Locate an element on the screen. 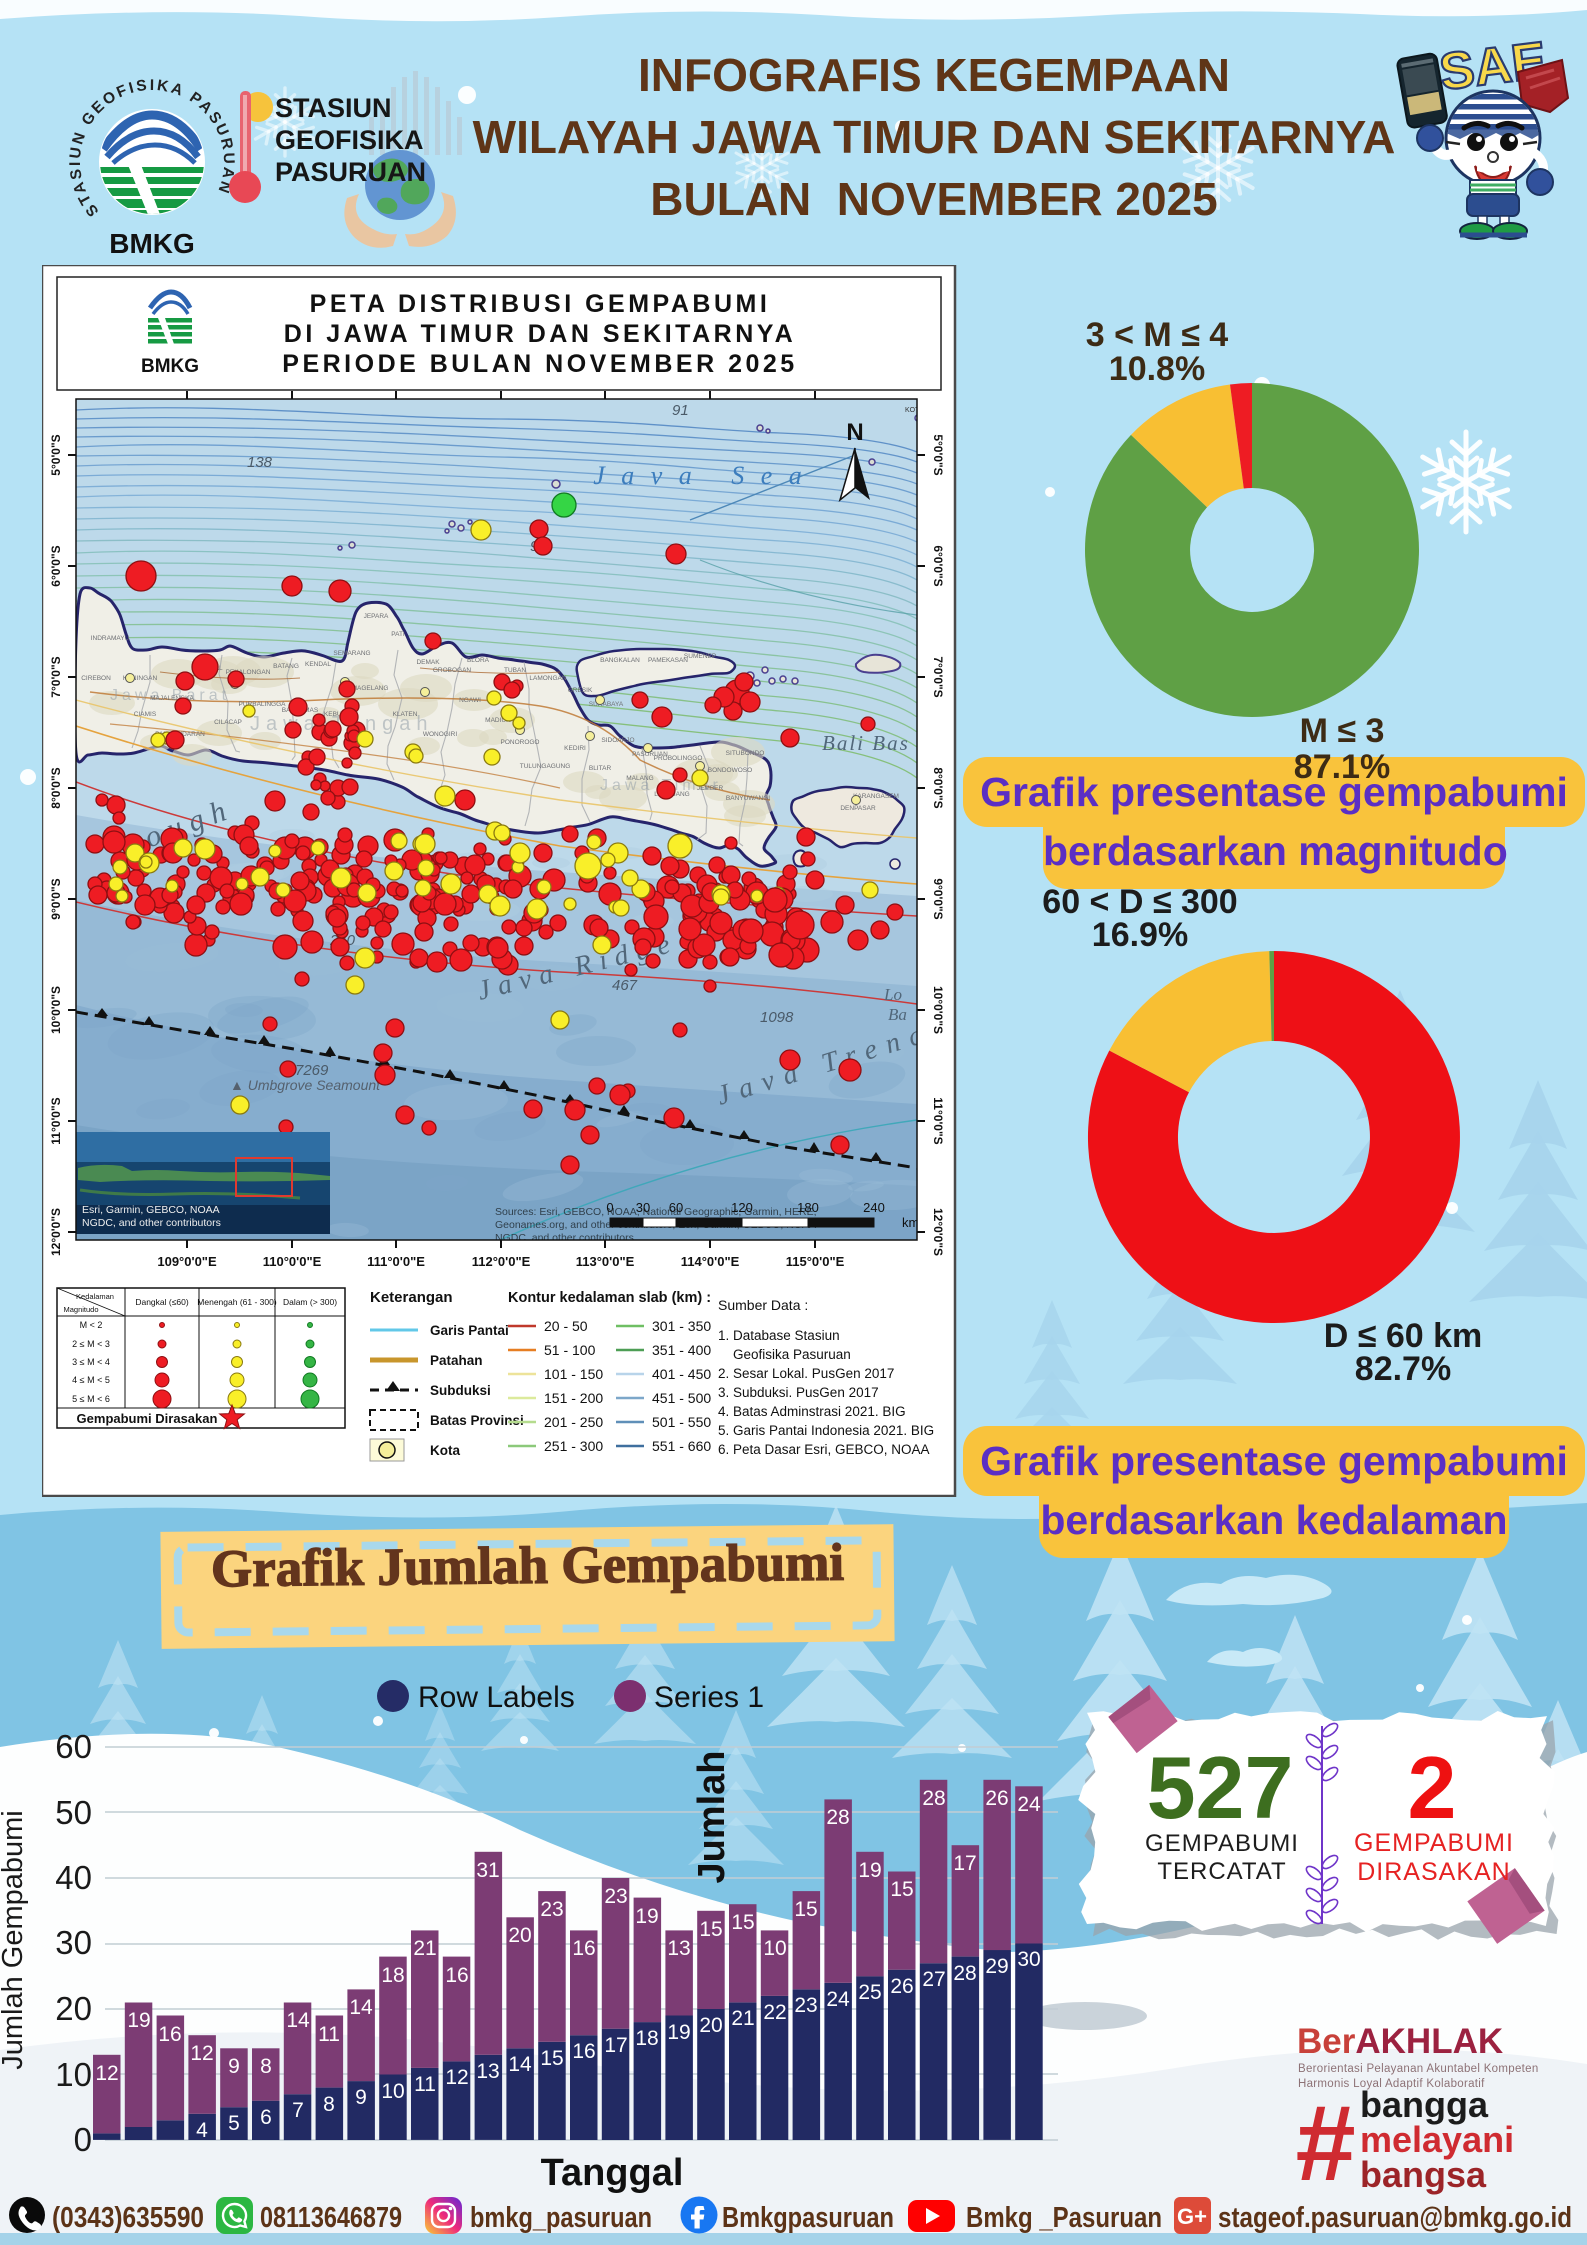  svg-text: PATI is located at coordinates (398, 634).